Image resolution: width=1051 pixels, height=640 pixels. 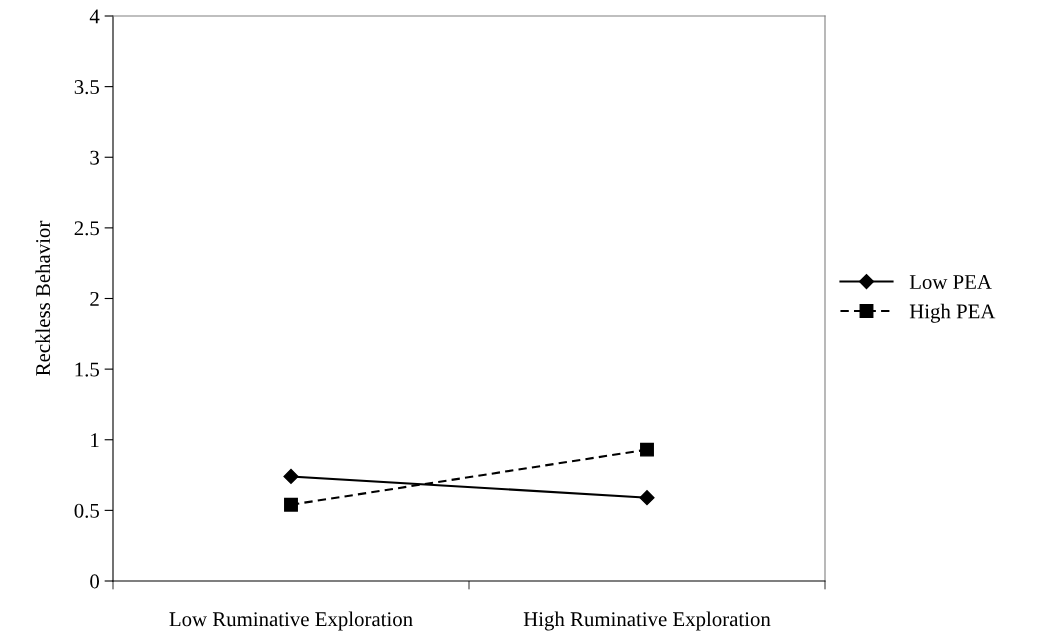 I want to click on y-tick-label: 4, so click(x=94, y=16).